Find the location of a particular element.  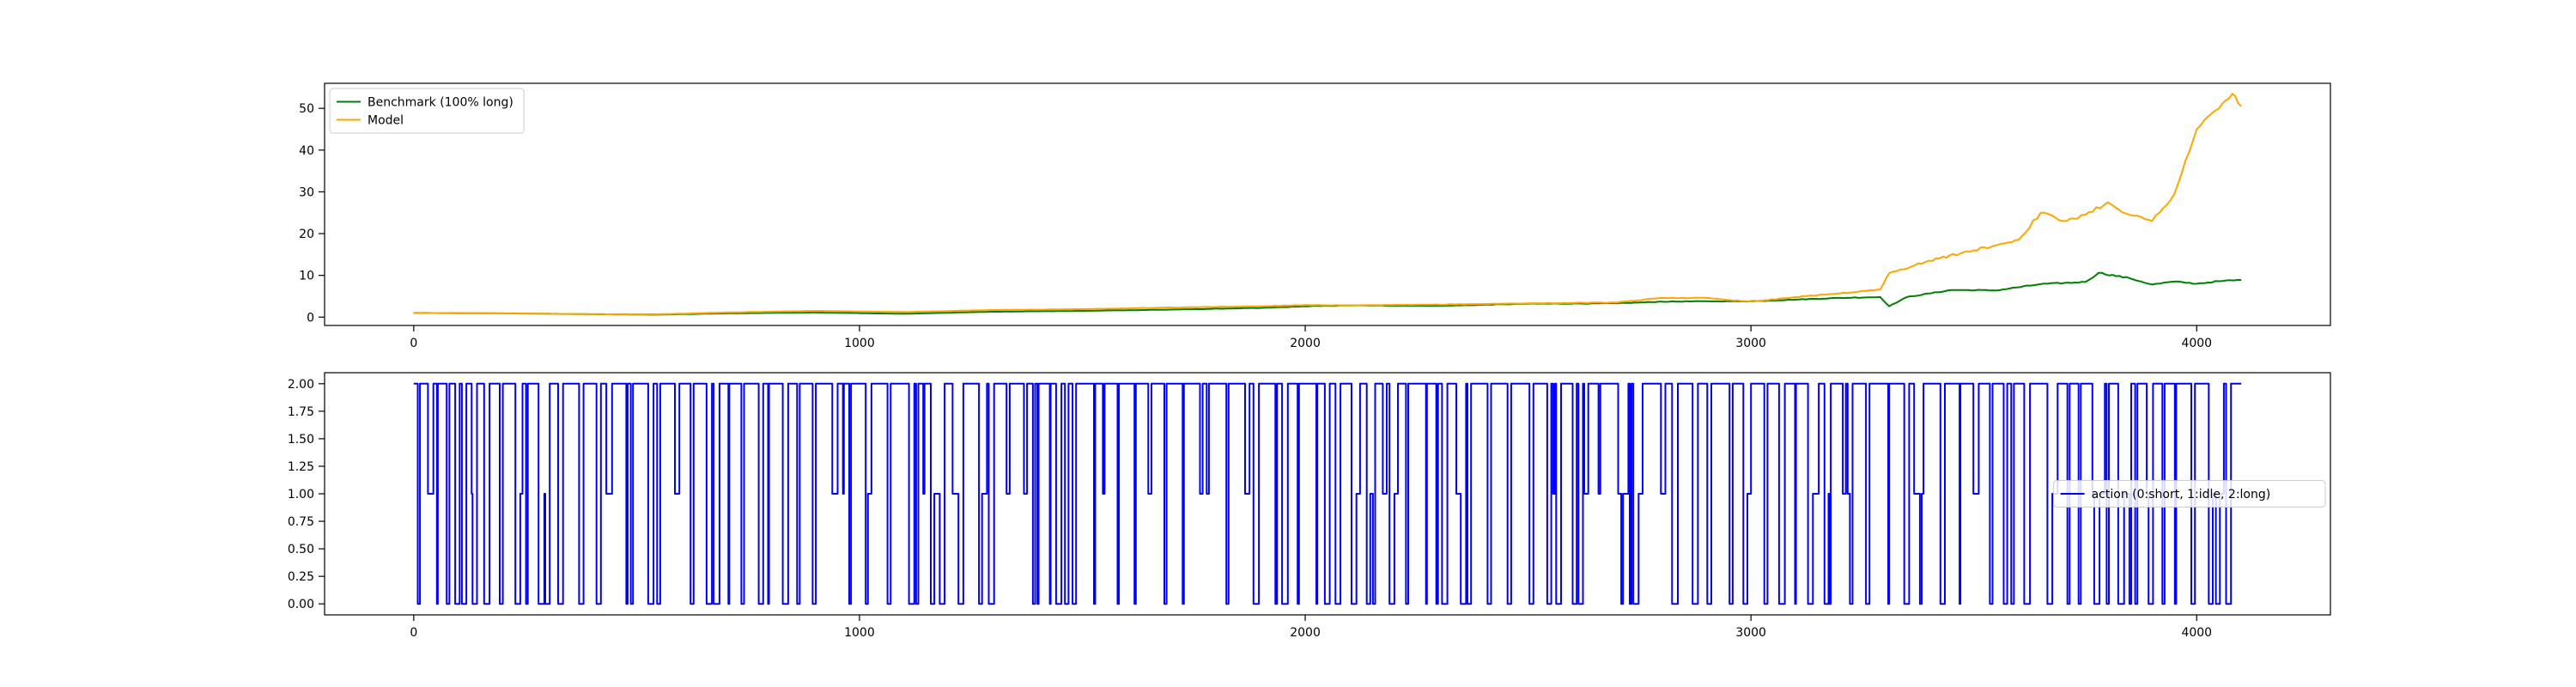

legend: Benchmark (100% long) Model is located at coordinates (427, 111).